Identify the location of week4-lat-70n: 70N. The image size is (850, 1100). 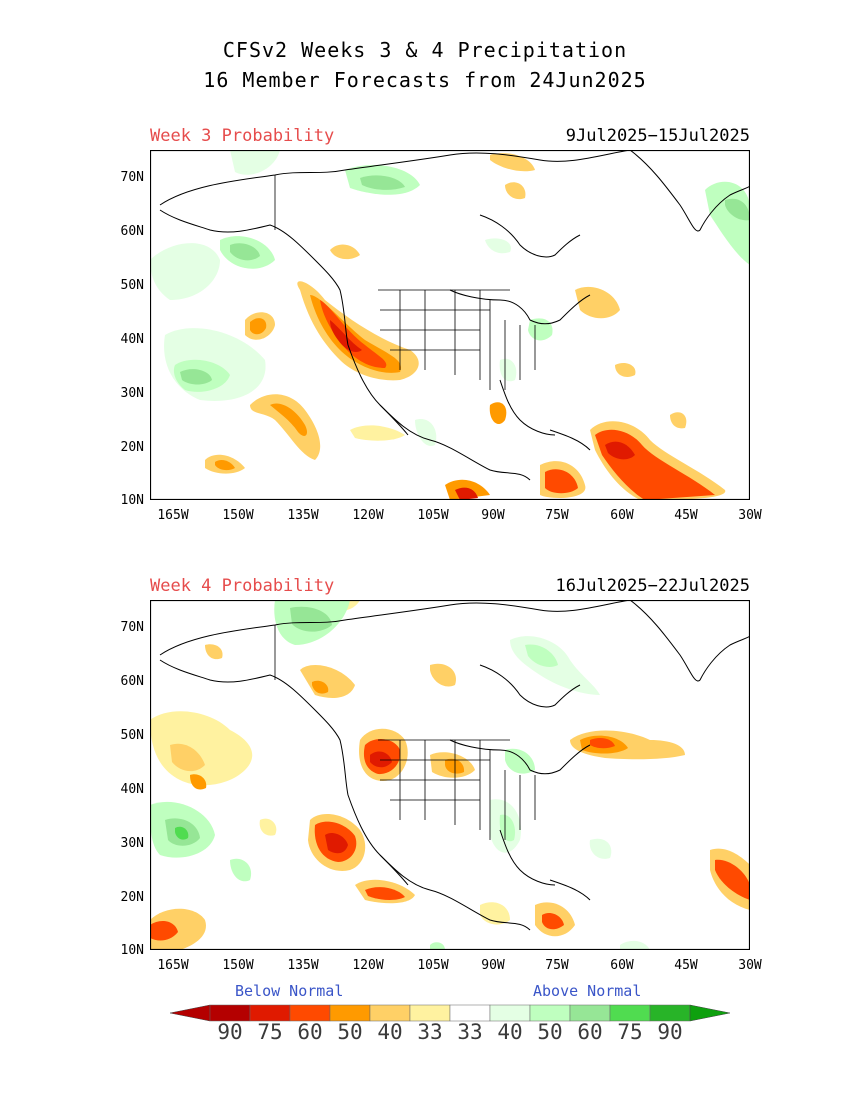
(132, 627).